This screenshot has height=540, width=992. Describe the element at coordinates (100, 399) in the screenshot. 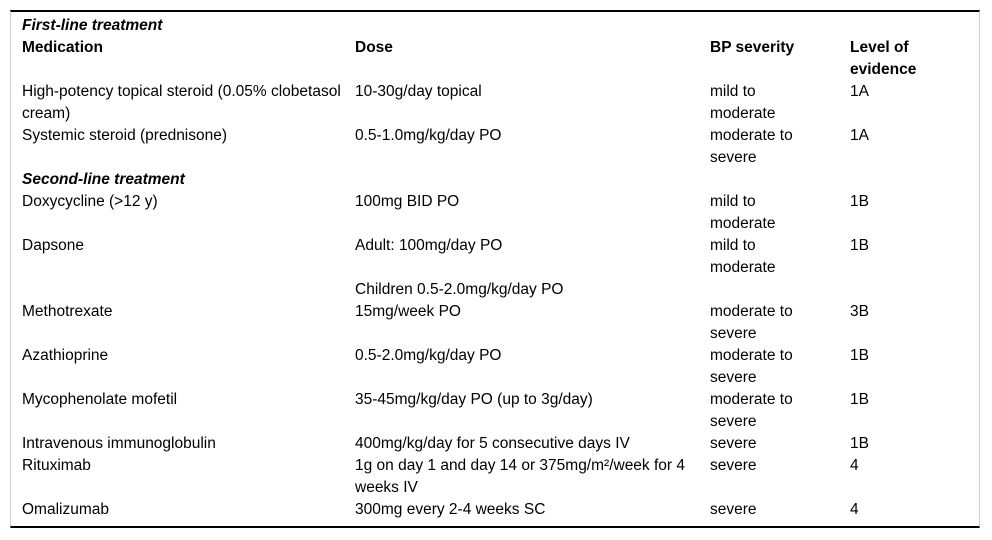

I see `medication-cell: Mycophenolate mofetil` at that location.